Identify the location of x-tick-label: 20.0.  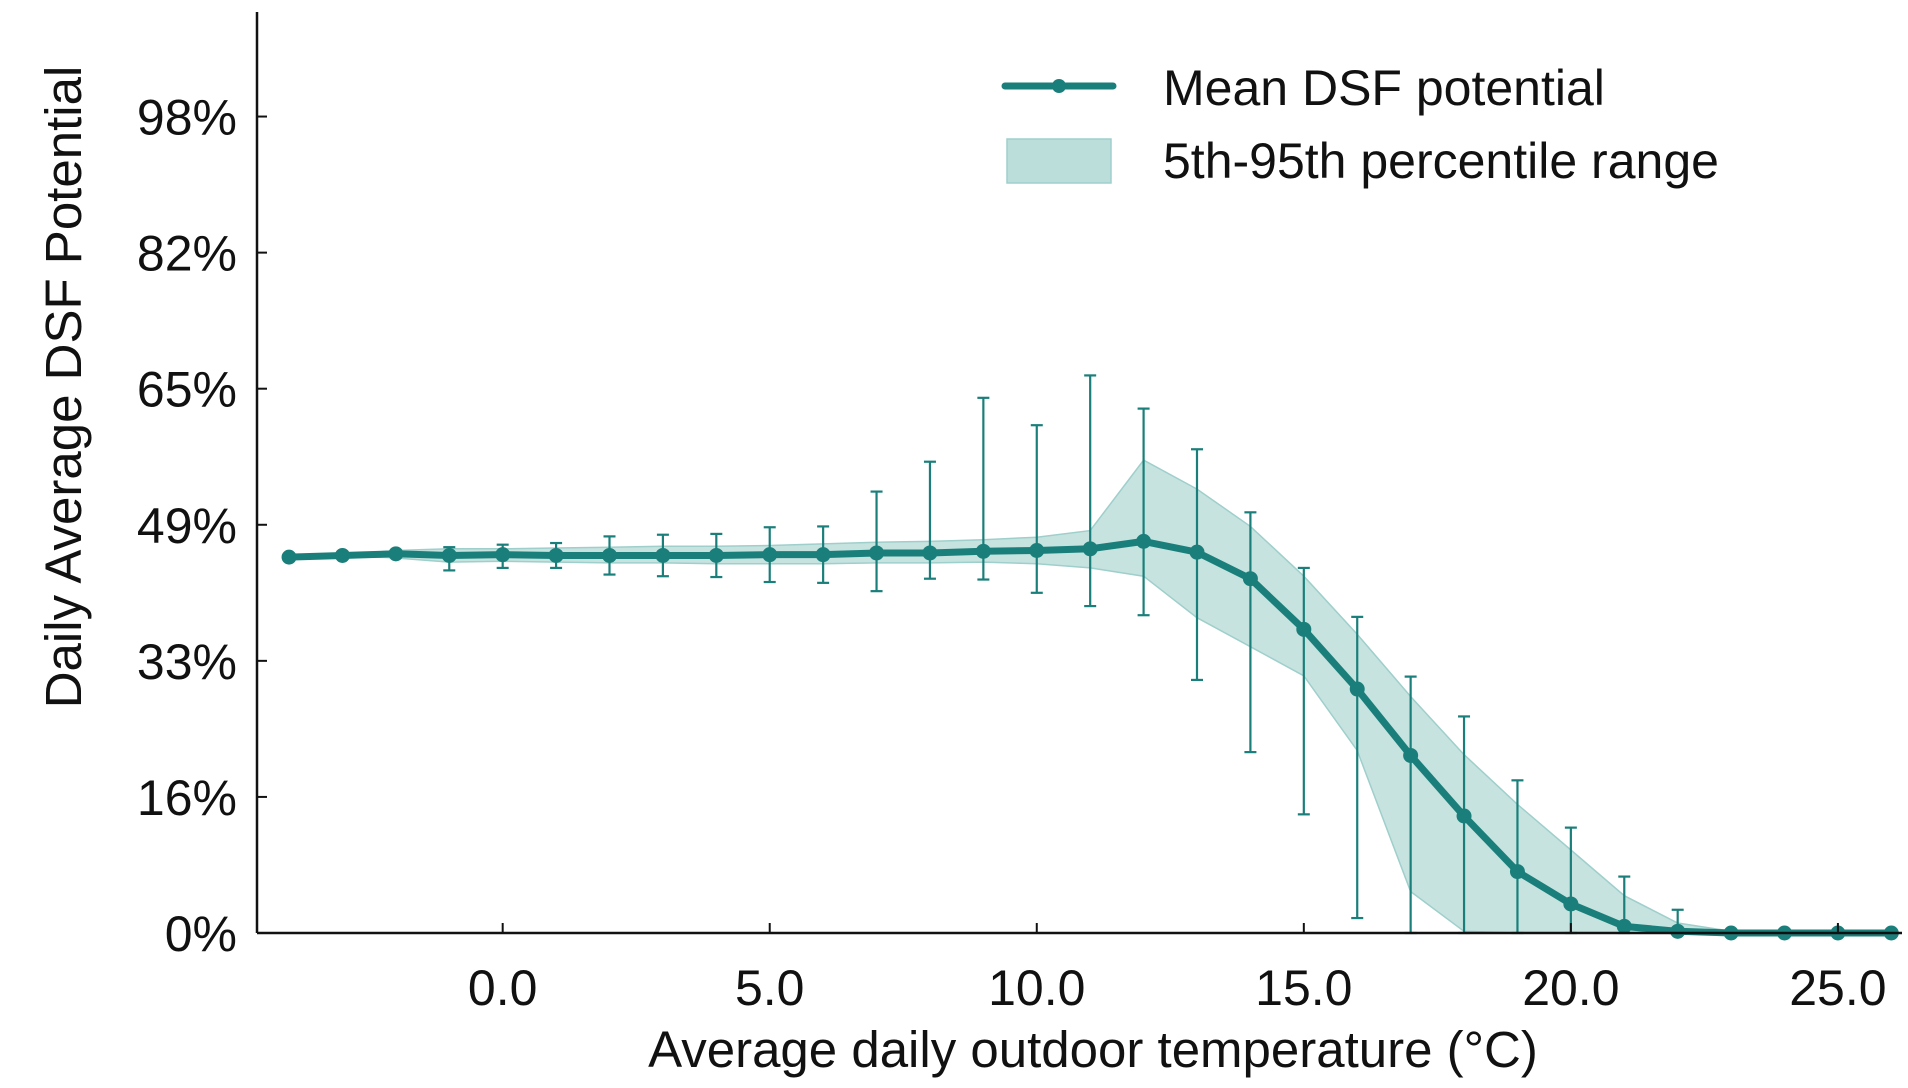
(1570, 988).